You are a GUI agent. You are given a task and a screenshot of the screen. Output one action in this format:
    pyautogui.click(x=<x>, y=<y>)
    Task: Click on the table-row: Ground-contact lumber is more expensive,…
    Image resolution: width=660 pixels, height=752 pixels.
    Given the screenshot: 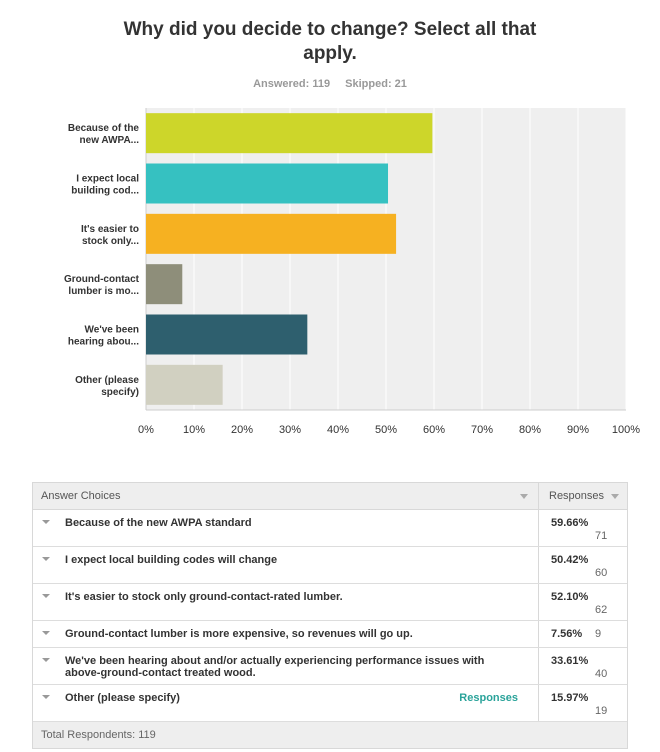 What is the action you would take?
    pyautogui.click(x=330, y=634)
    